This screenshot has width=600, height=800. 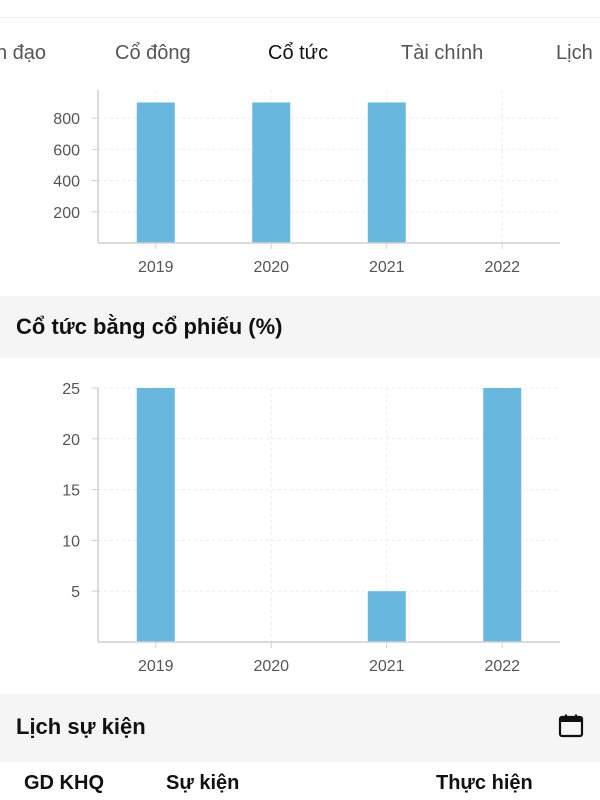 I want to click on column-header-execution: Thực hiện, so click(x=484, y=783).